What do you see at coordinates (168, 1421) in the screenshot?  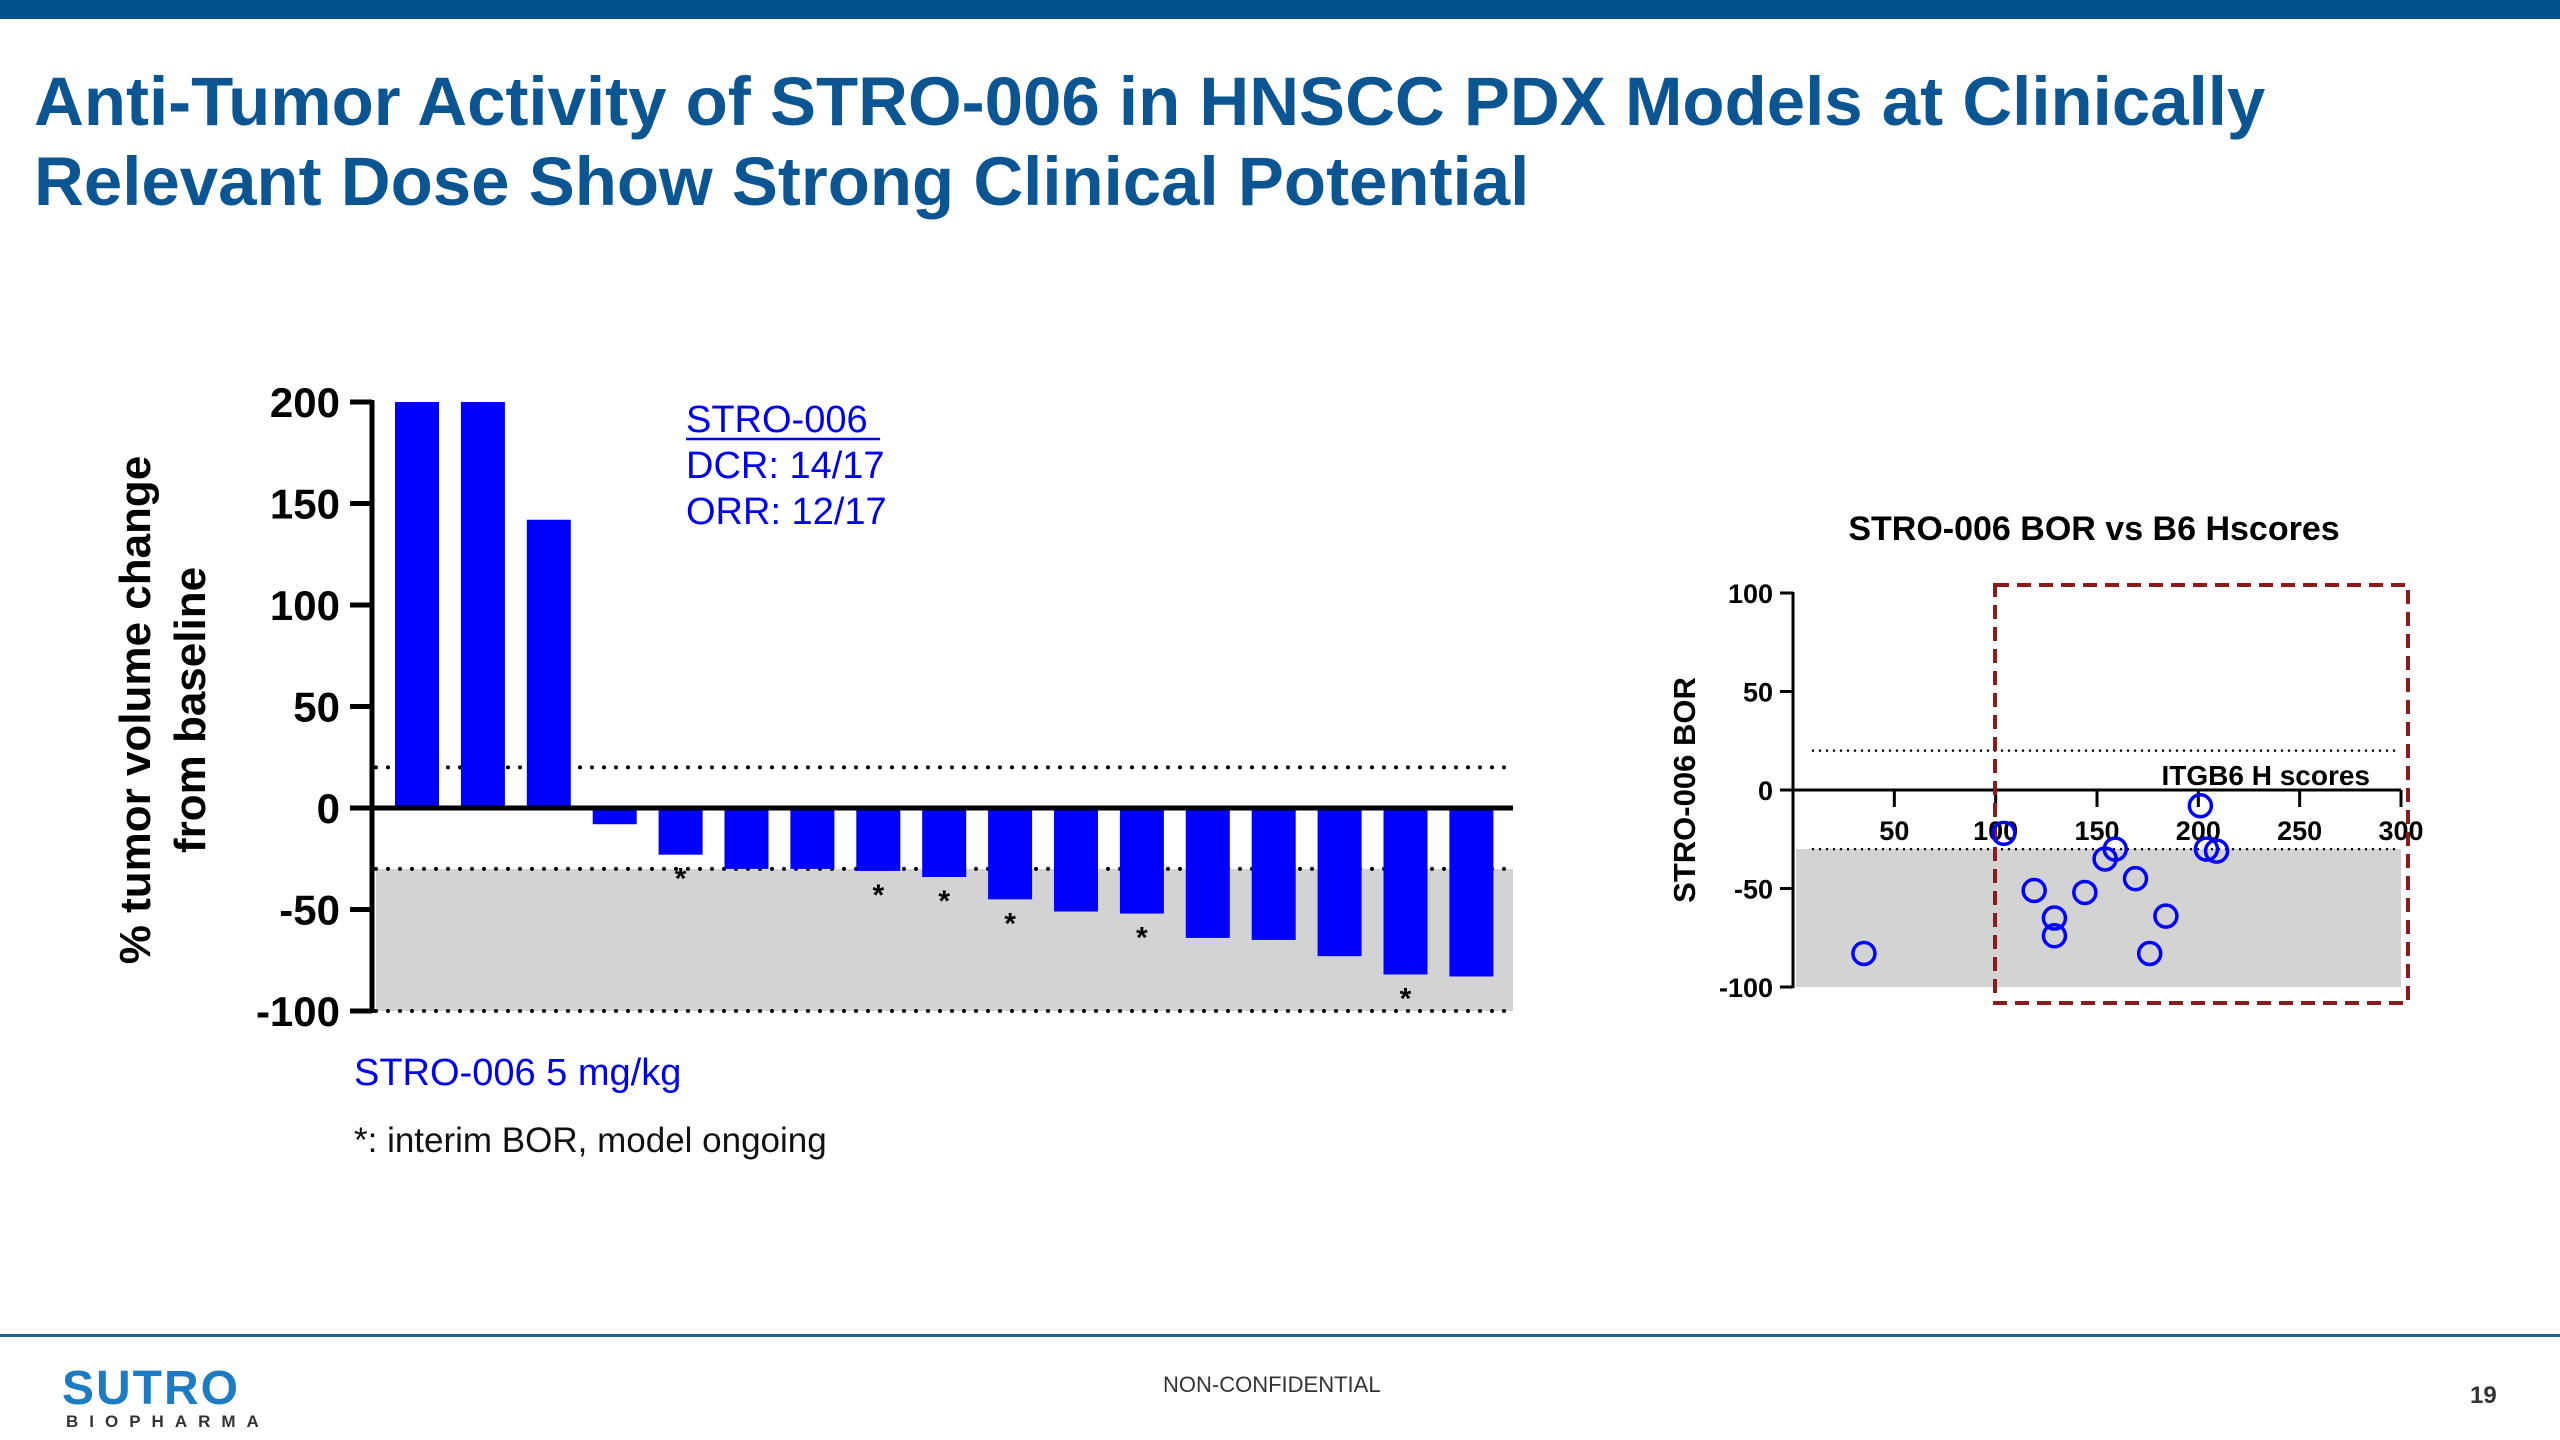 I see `logo-subtitle: BIOPHARMA` at bounding box center [168, 1421].